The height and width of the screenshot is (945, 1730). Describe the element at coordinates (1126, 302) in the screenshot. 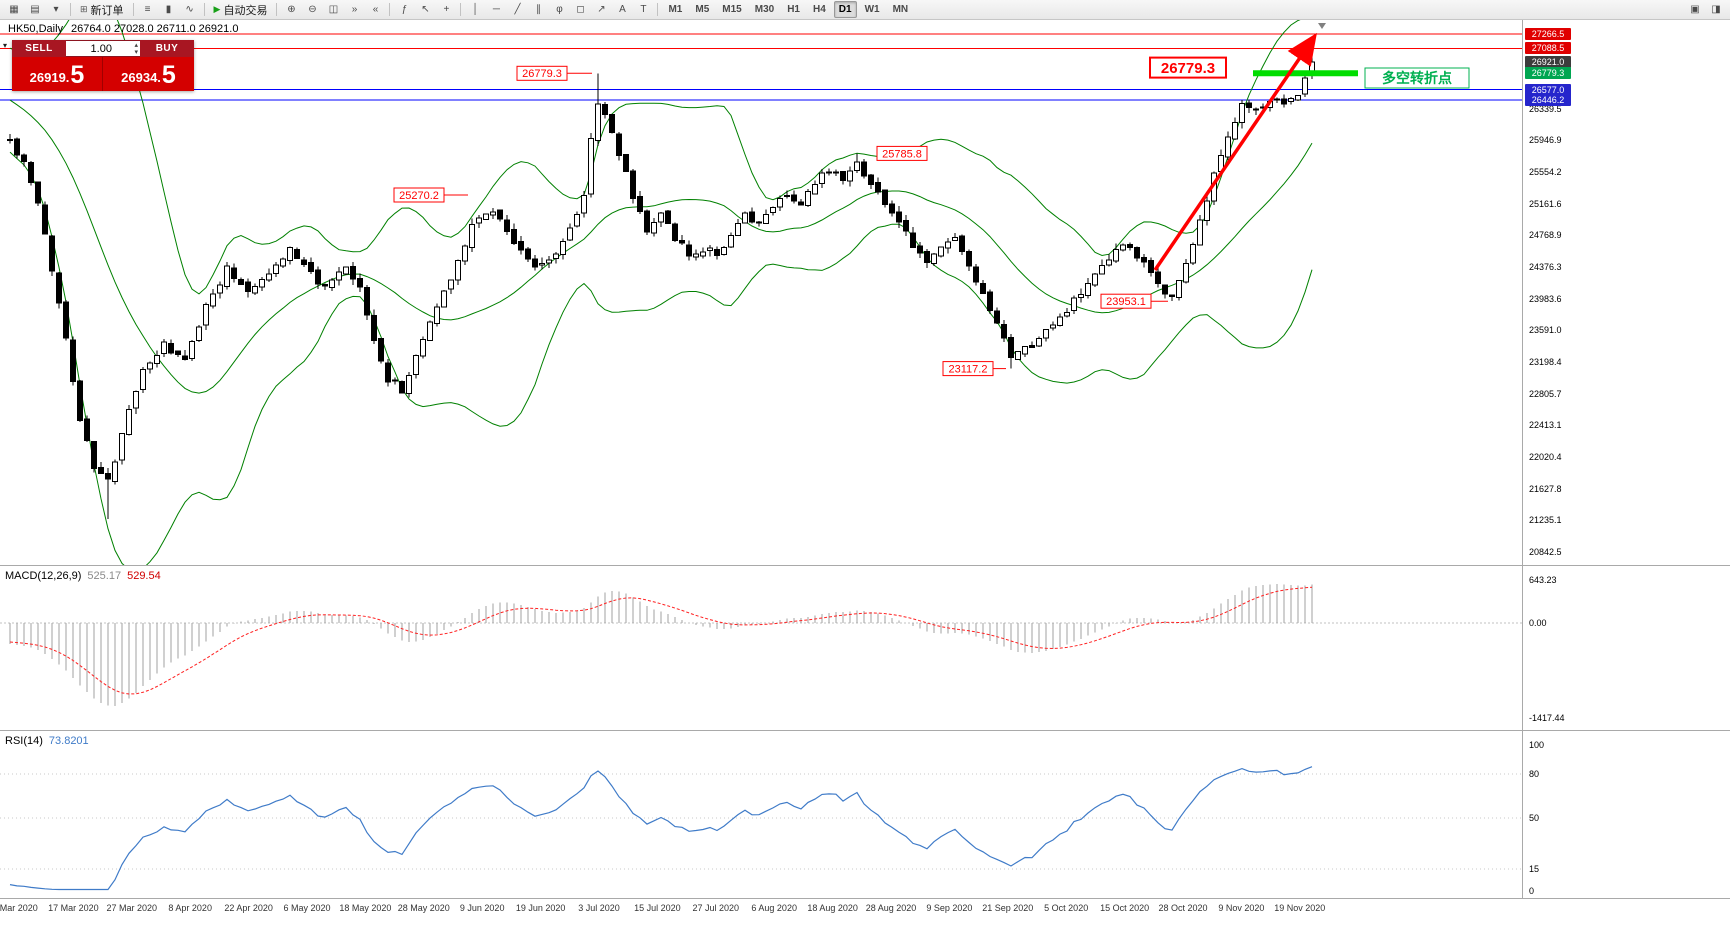

I see `svg-text: 23953.1` at that location.